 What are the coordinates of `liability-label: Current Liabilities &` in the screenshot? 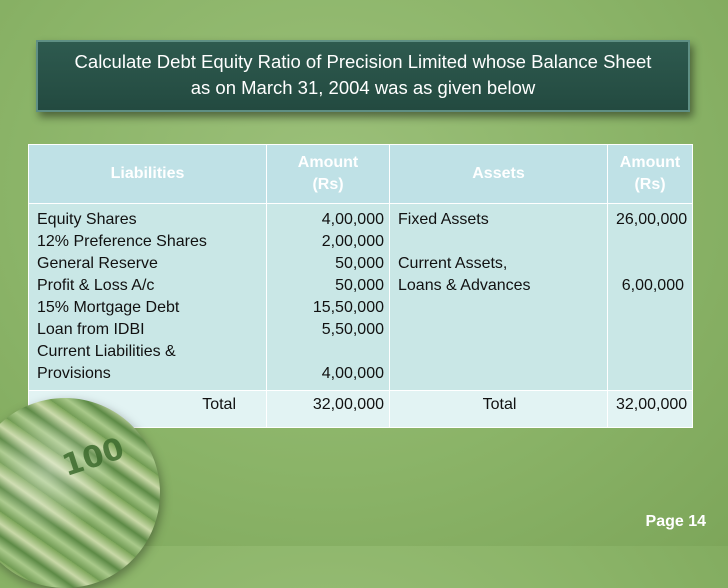 It's located at (106, 351).